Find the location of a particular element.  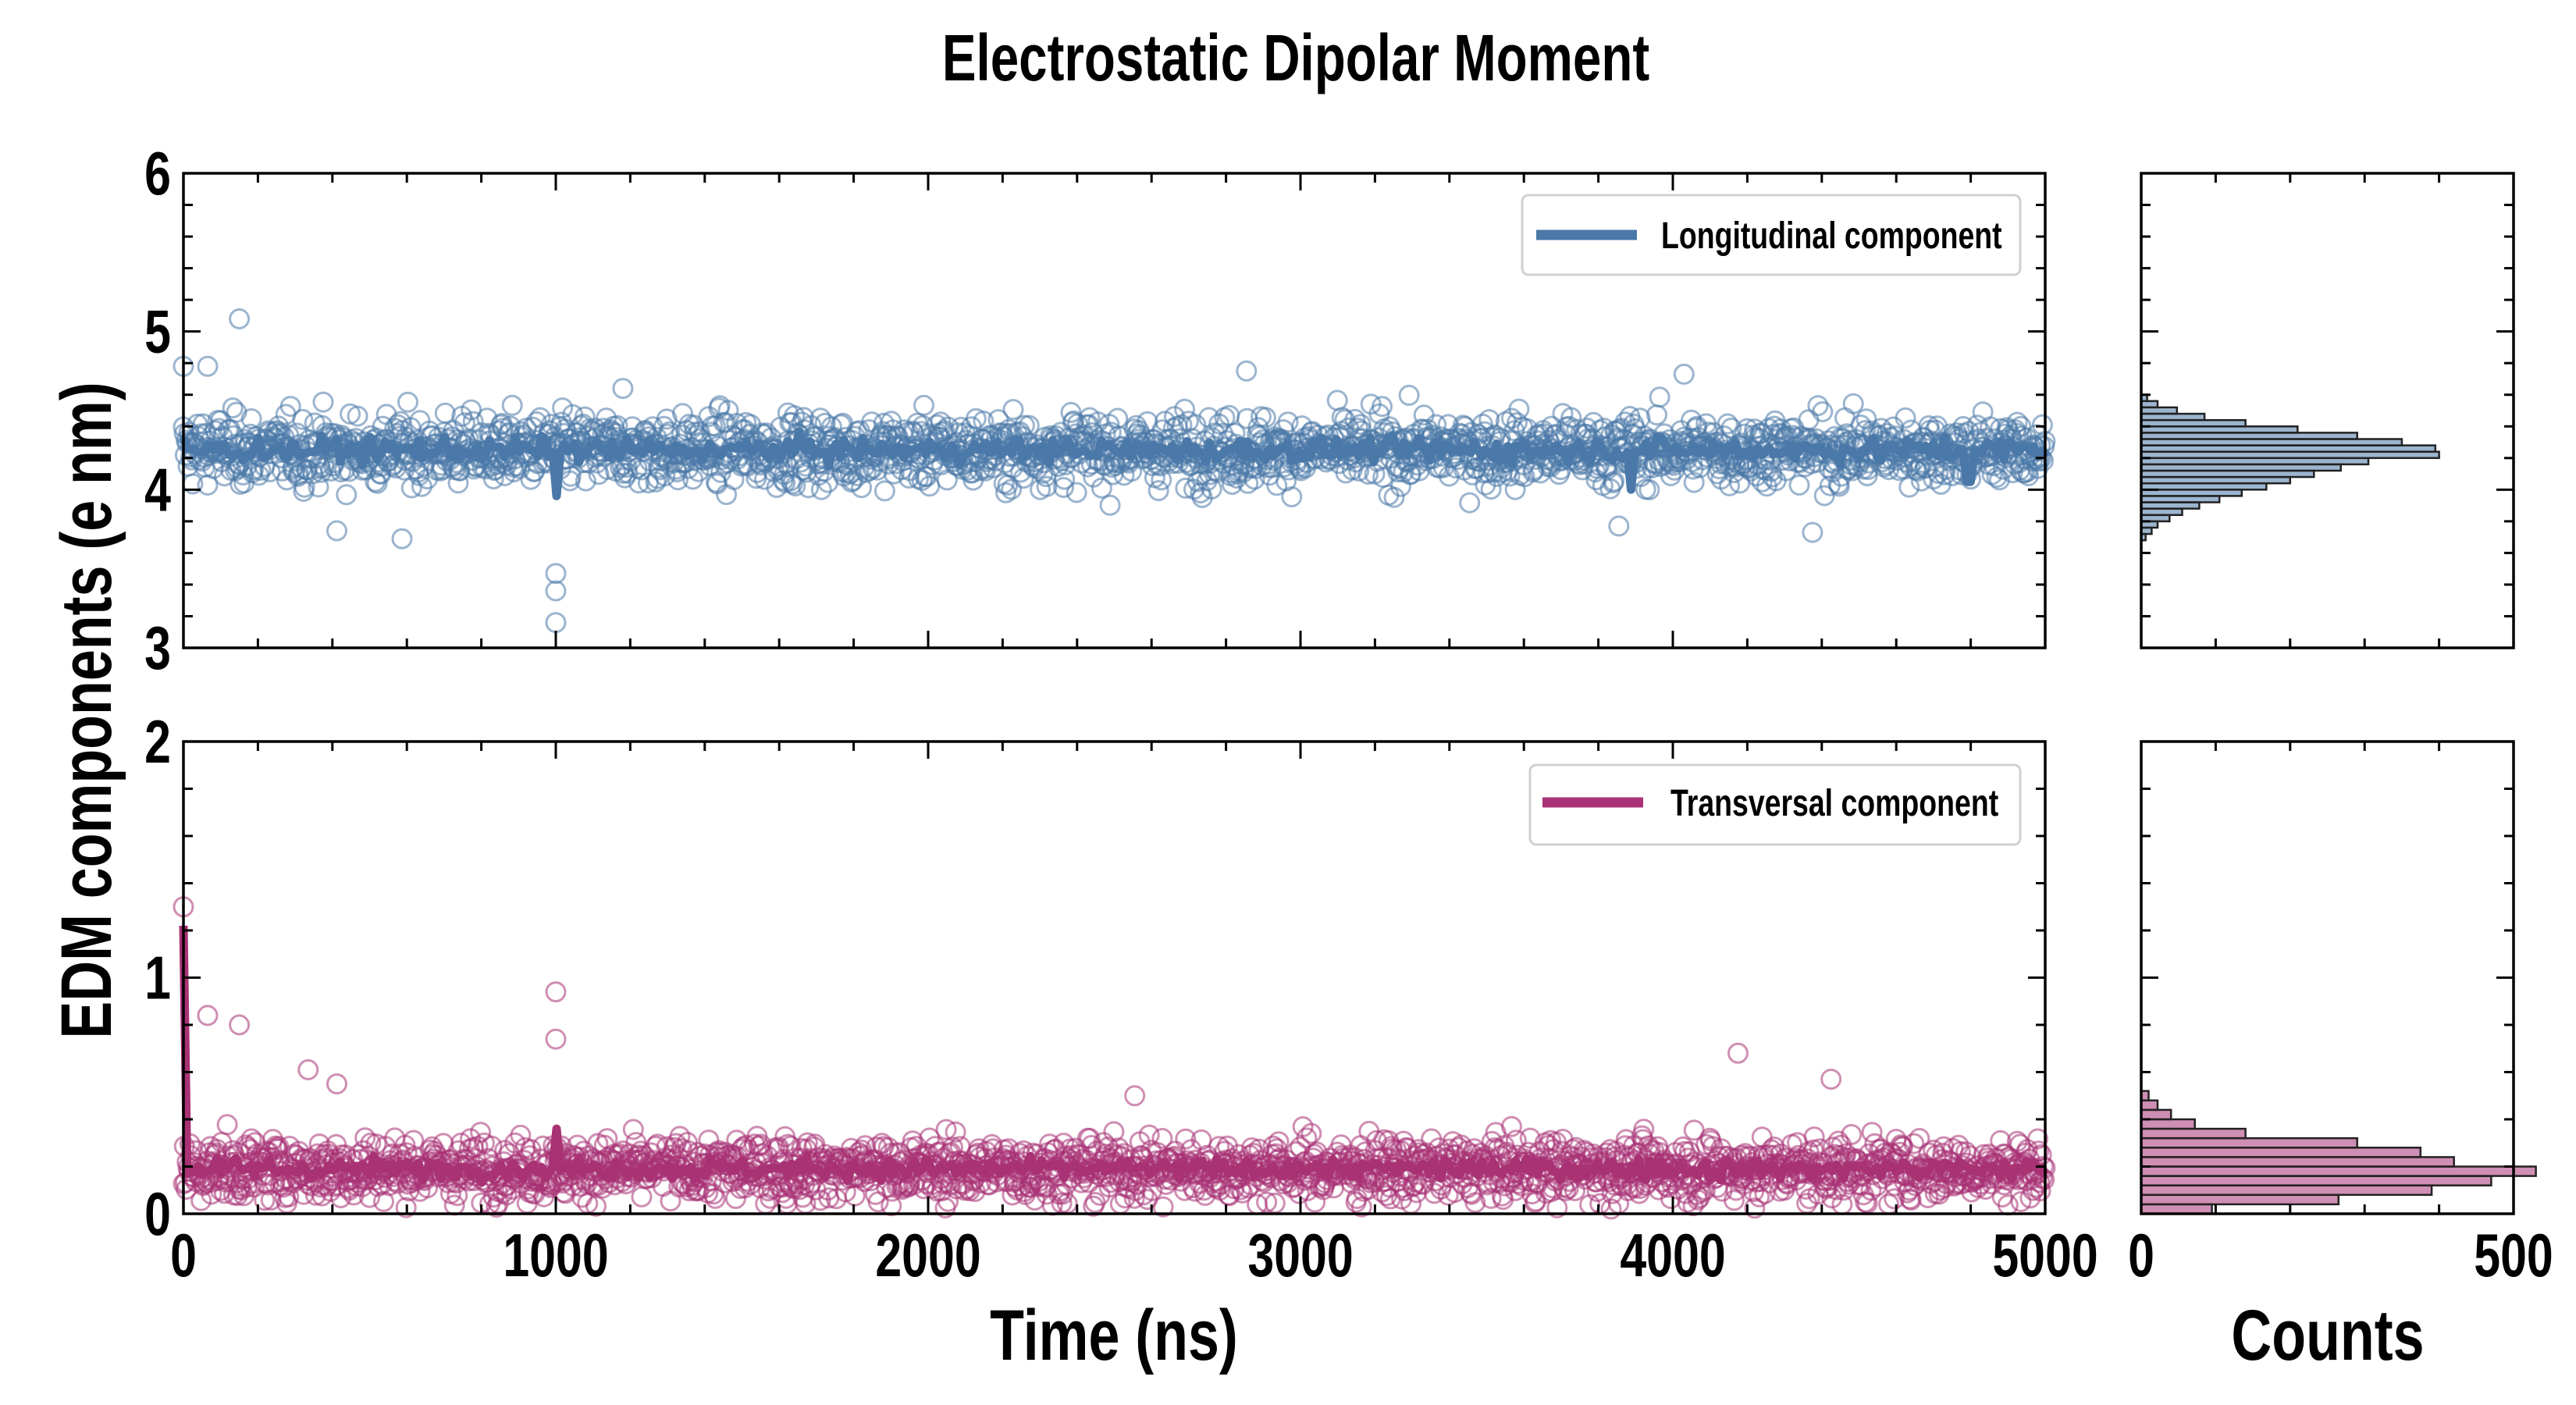

bottom-x-tick-label: 4000 is located at coordinates (1672, 1255).